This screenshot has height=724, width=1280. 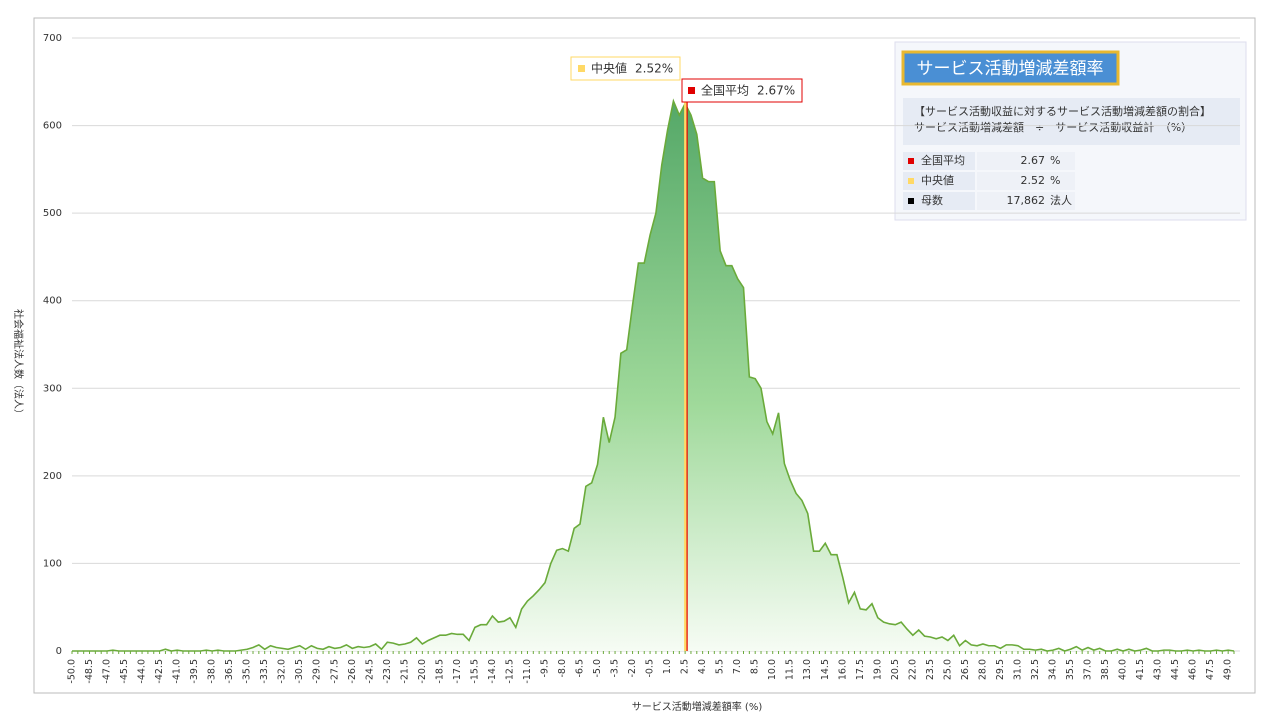 What do you see at coordinates (702, 666) in the screenshot?
I see `x-tick-label: 4.0` at bounding box center [702, 666].